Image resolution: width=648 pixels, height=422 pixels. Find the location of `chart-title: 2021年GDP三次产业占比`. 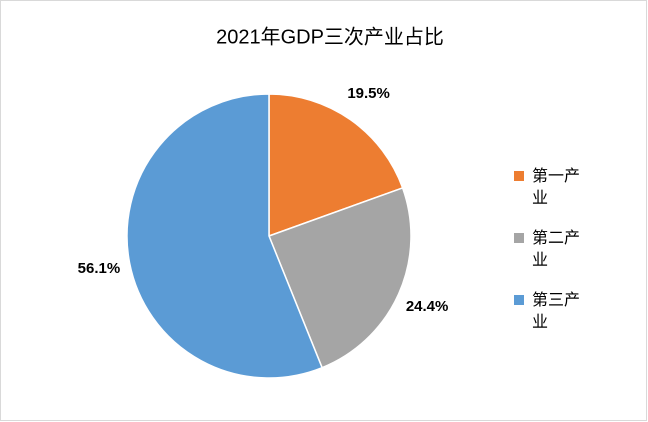

chart-title: 2021年GDP三次产业占比 is located at coordinates (330, 36).